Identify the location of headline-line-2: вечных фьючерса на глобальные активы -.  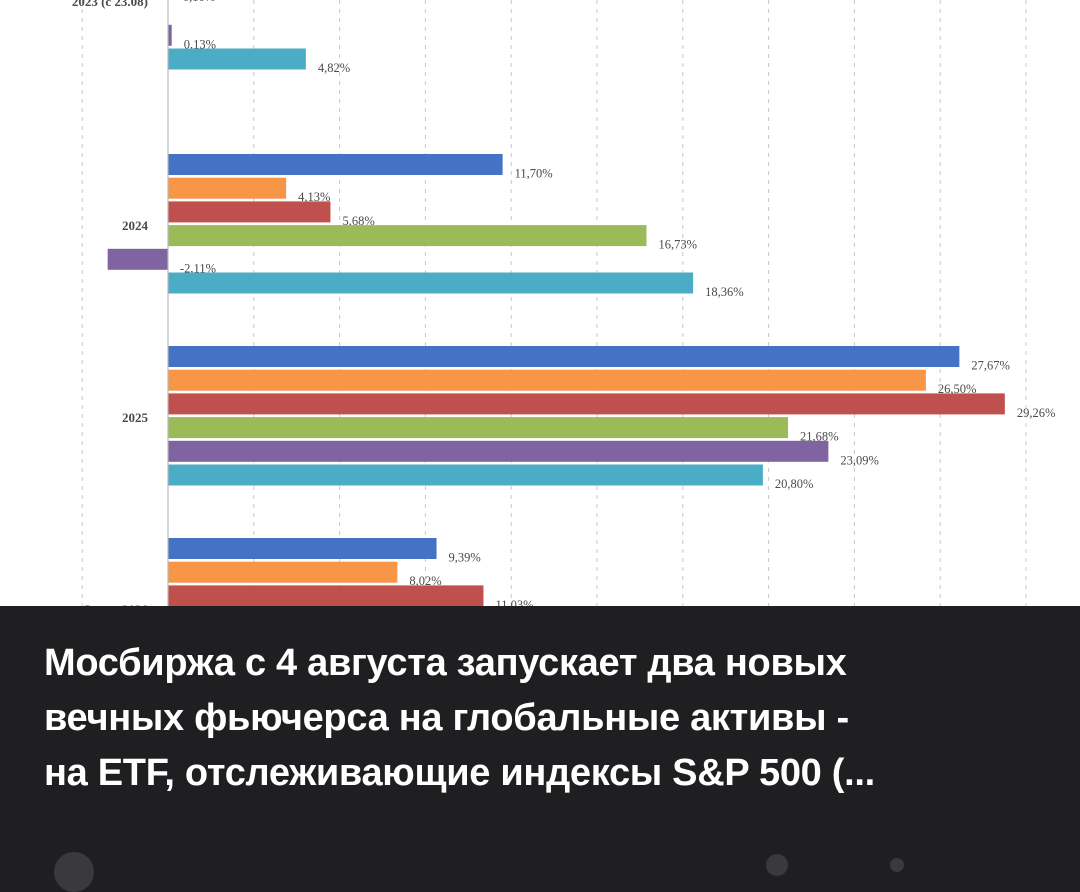
(446, 718).